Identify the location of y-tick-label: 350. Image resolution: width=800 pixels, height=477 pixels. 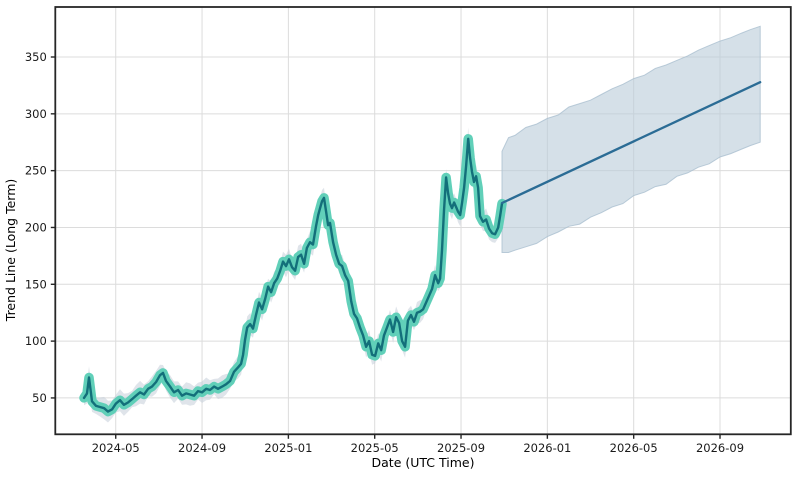
(36, 57).